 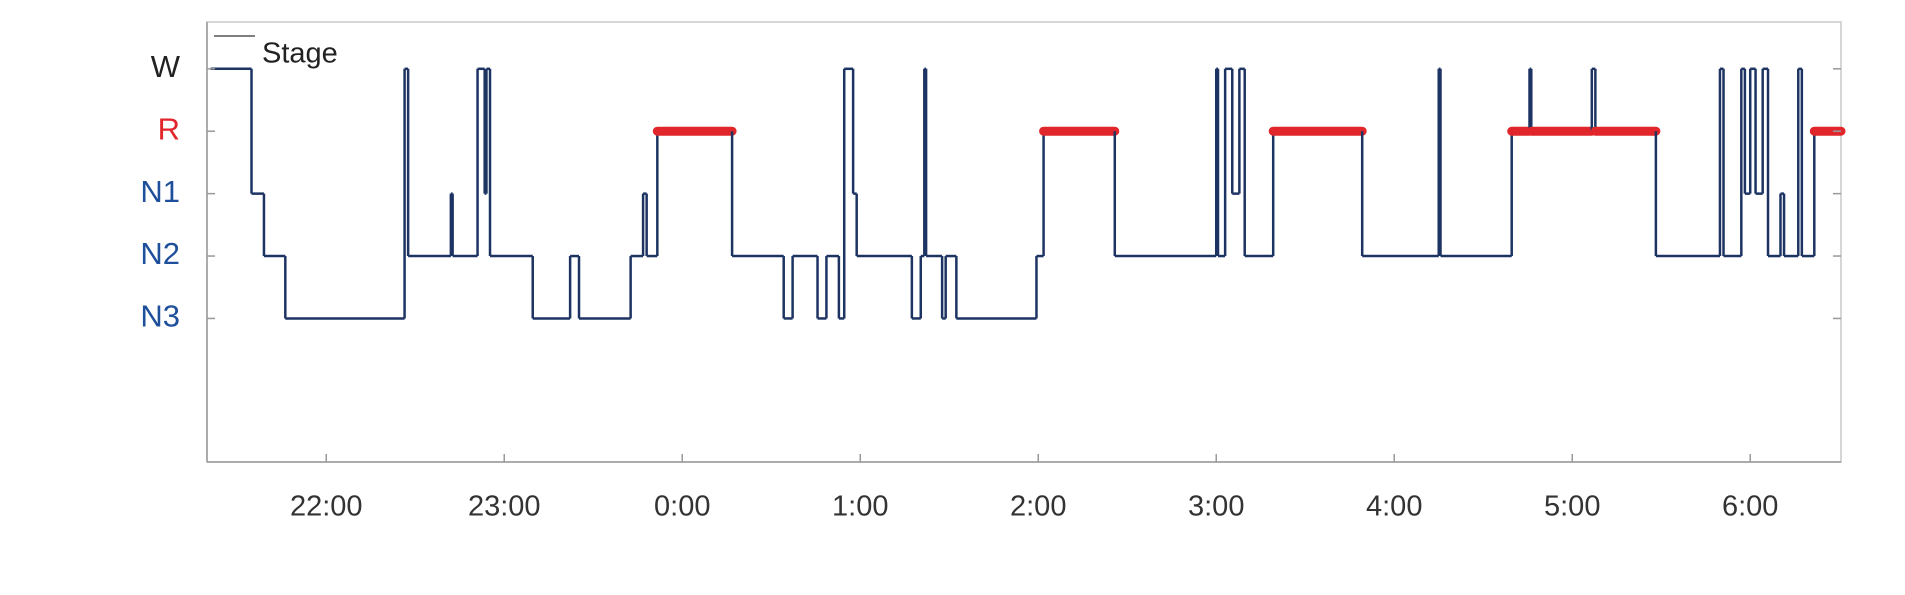 What do you see at coordinates (160, 316) in the screenshot?
I see `y-tick-label: N3` at bounding box center [160, 316].